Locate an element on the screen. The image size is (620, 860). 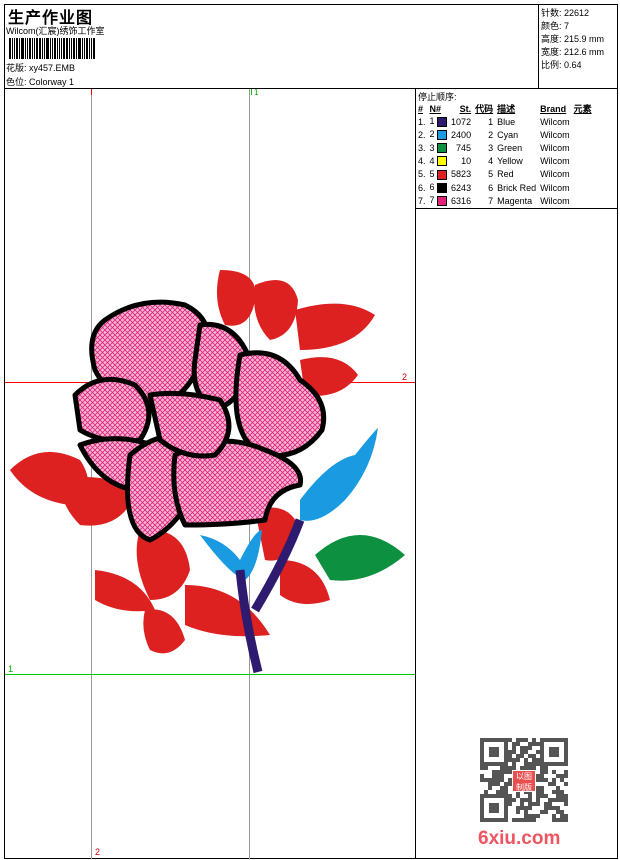
color-code: 6 is located at coordinates (491, 187).